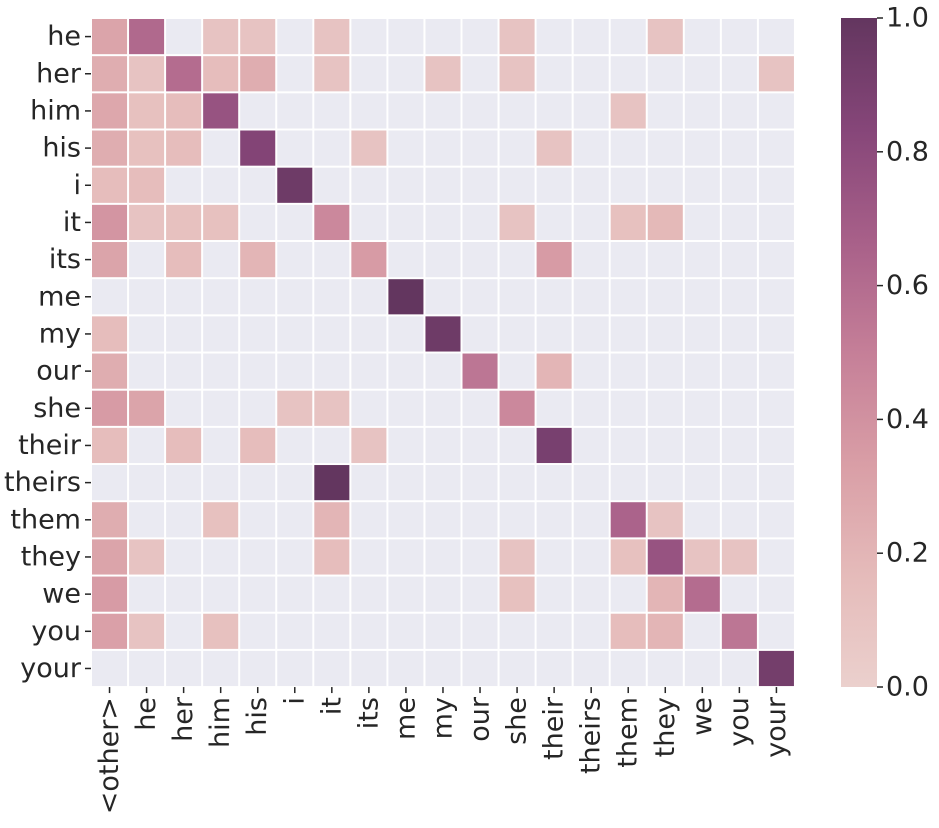 This screenshot has width=939, height=828. What do you see at coordinates (591, 735) in the screenshot?
I see `x-tick-label: theirs` at bounding box center [591, 735].